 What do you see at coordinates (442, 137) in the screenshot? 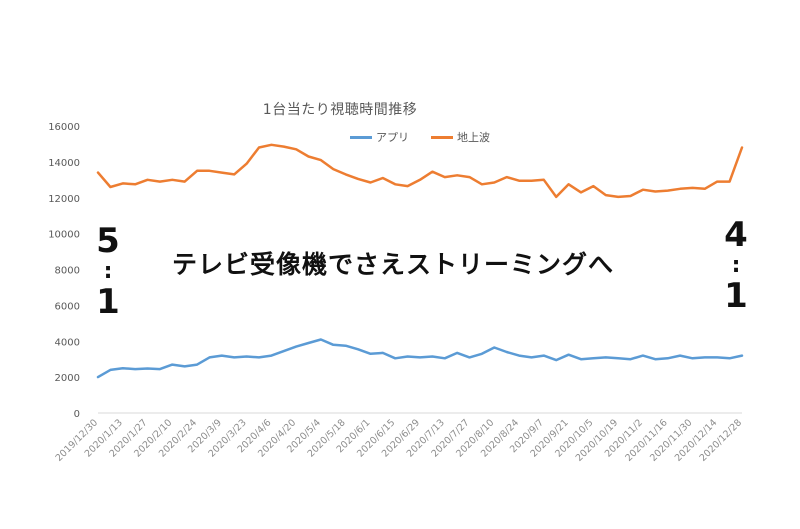
I see `legend-swatch-terrestrial` at bounding box center [442, 137].